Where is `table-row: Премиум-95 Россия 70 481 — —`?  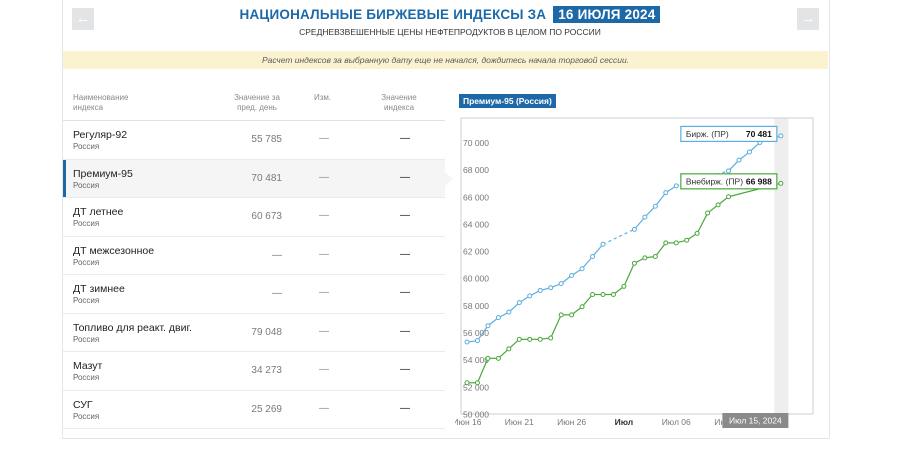
table-row: Премиум-95 Россия 70 481 — — is located at coordinates (258, 178).